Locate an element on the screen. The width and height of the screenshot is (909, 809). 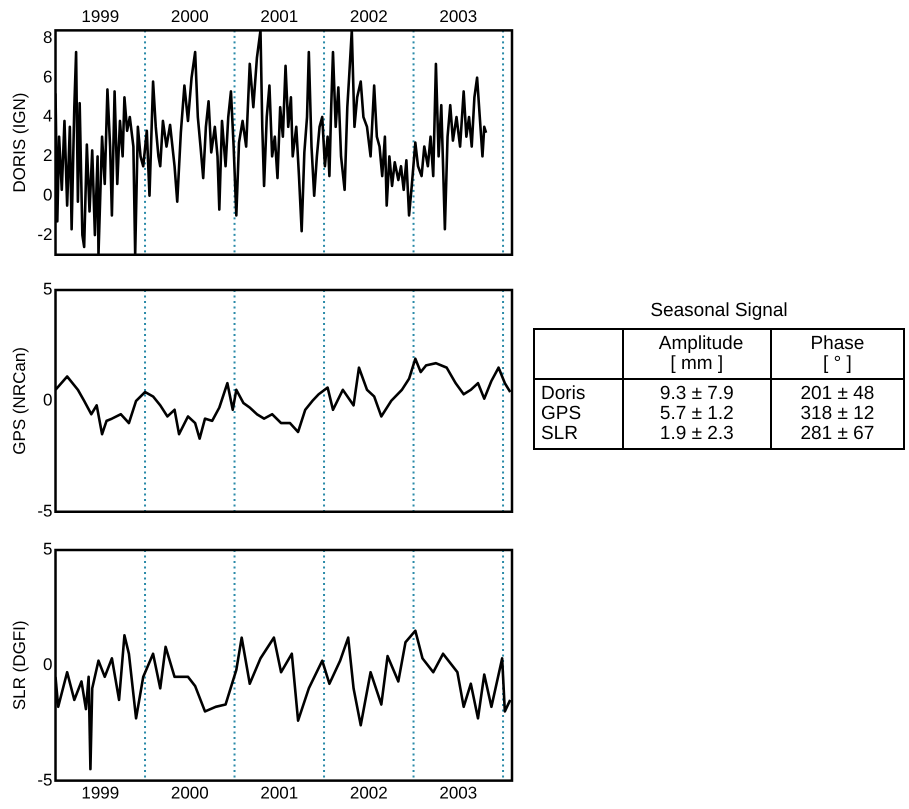
data-label: 281 ± 67 is located at coordinates (837, 433).